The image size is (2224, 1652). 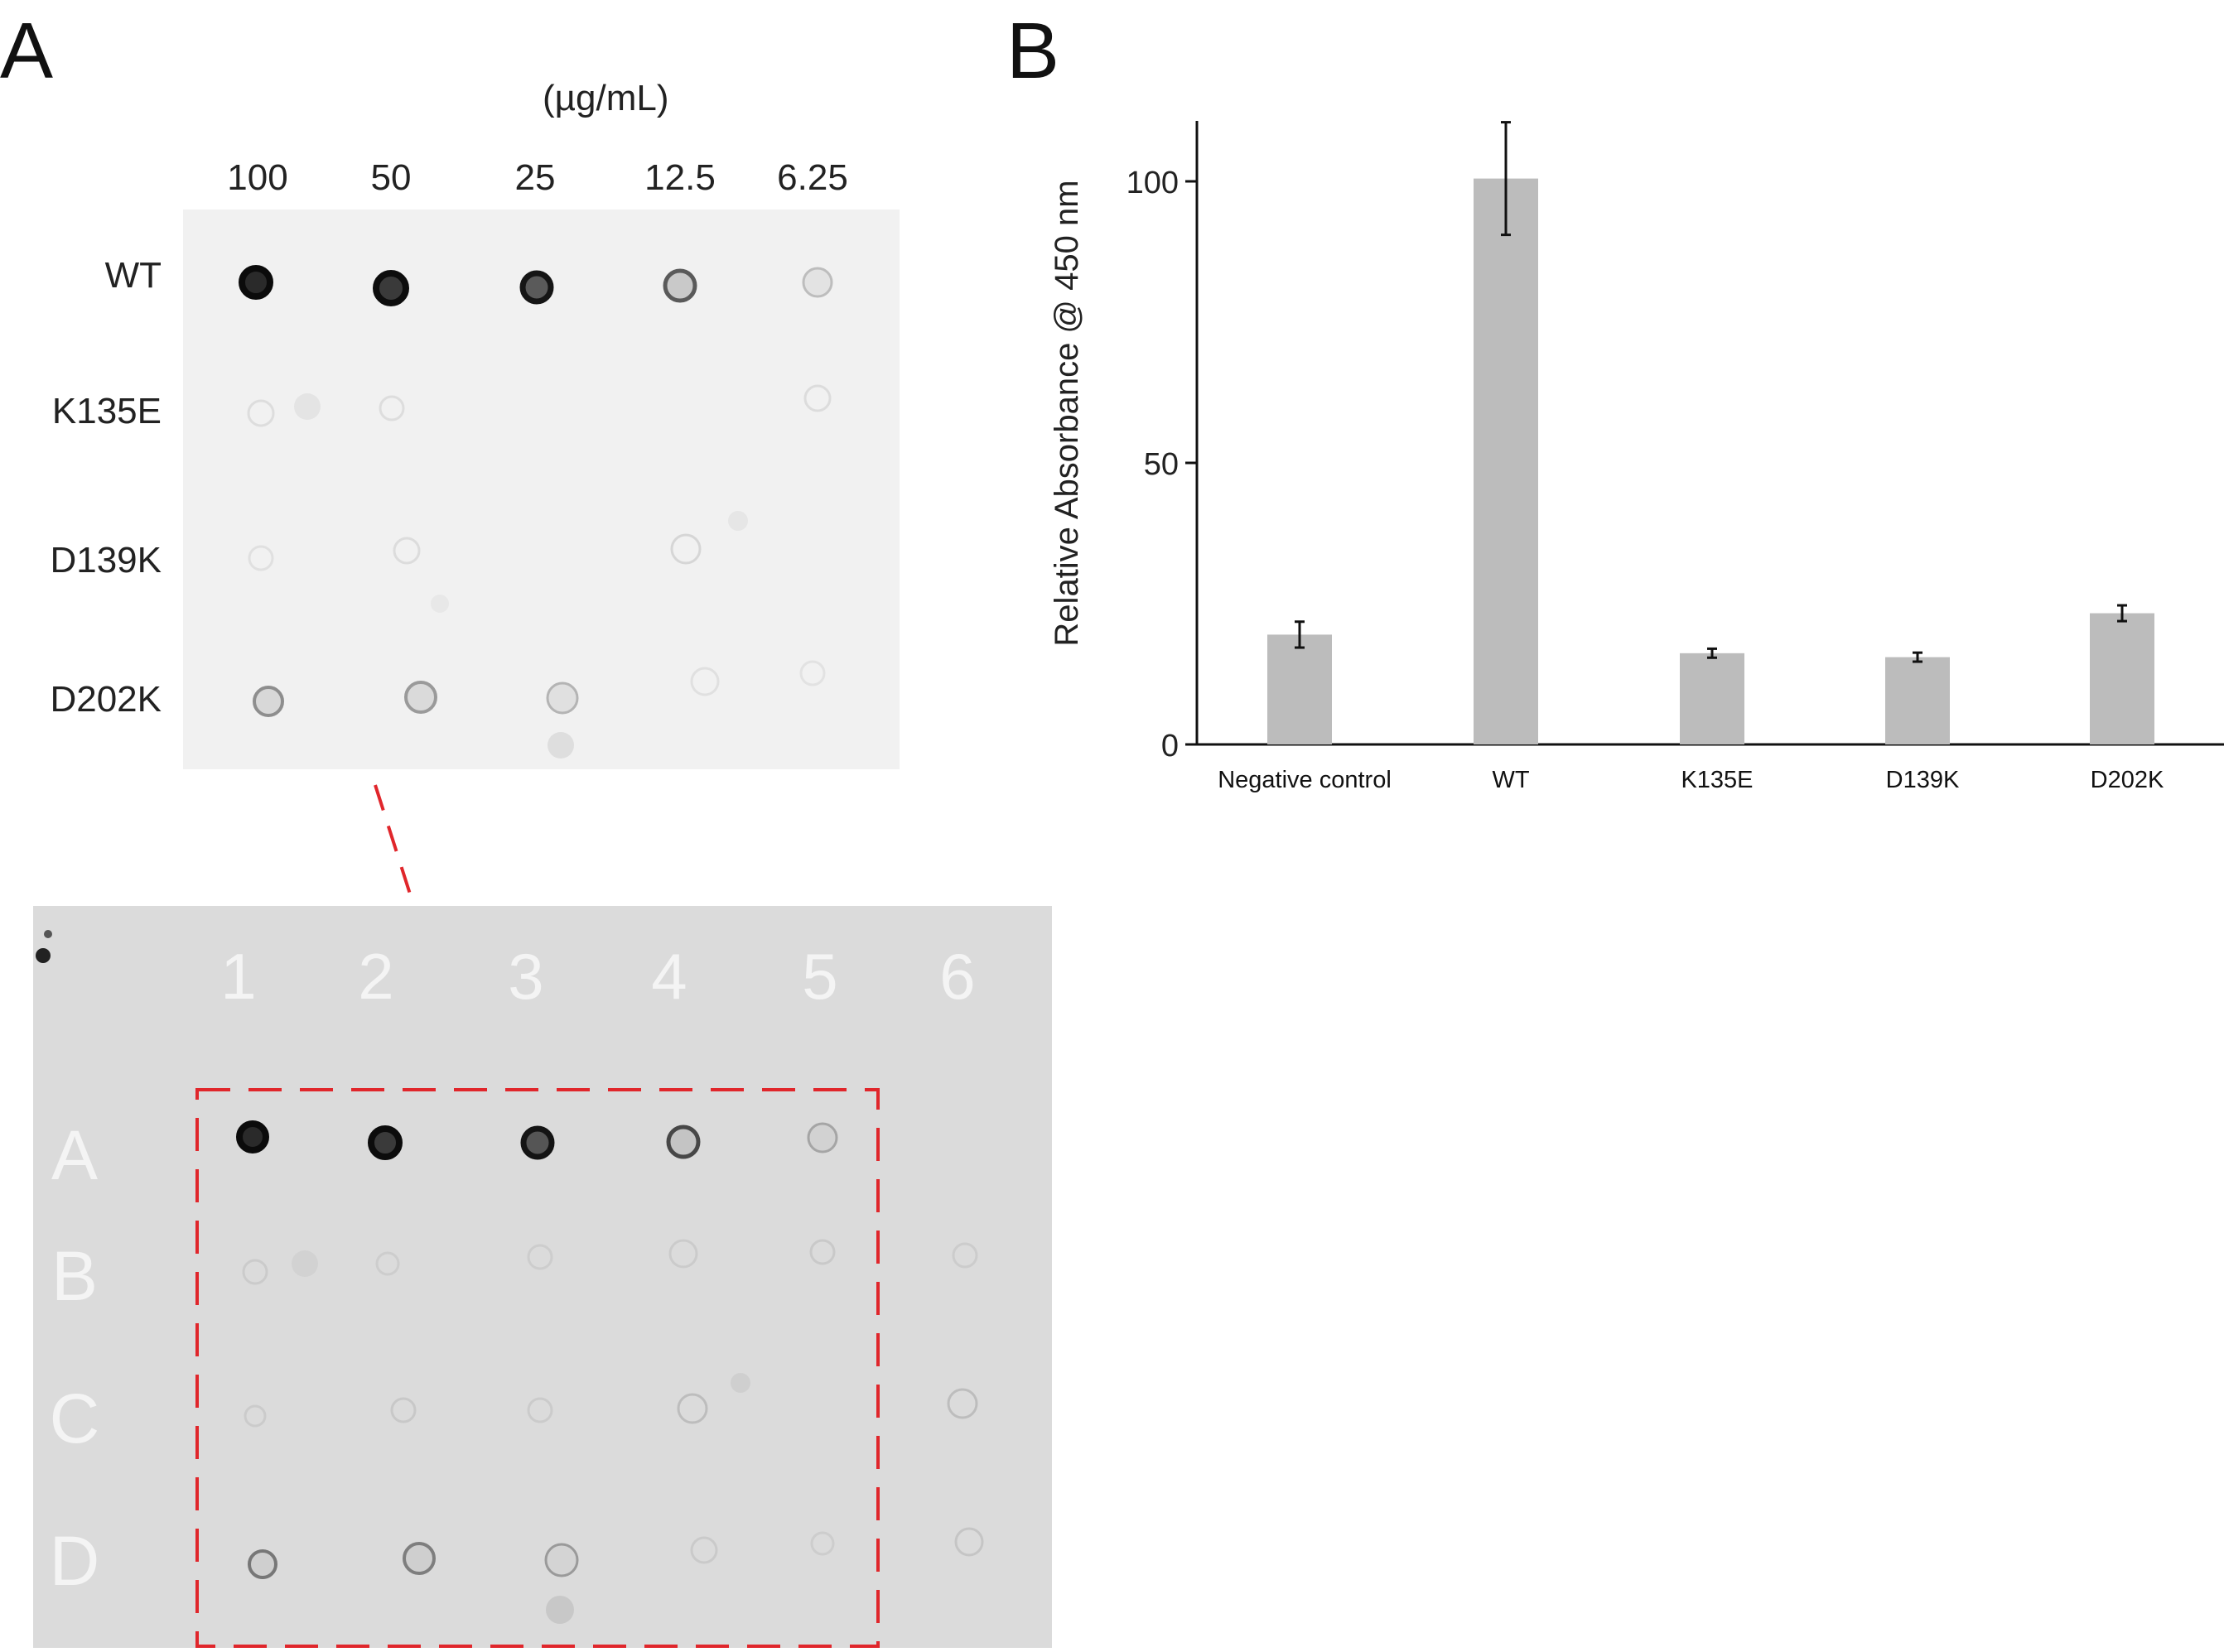 I want to click on bar-wt, so click(x=1506, y=461).